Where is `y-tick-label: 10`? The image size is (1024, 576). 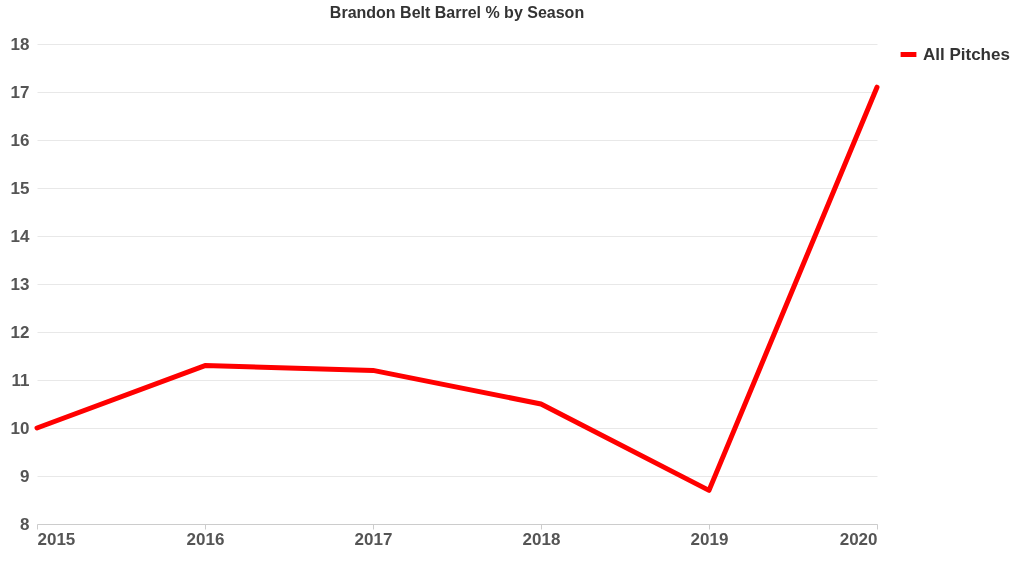
y-tick-label: 10 is located at coordinates (20, 428).